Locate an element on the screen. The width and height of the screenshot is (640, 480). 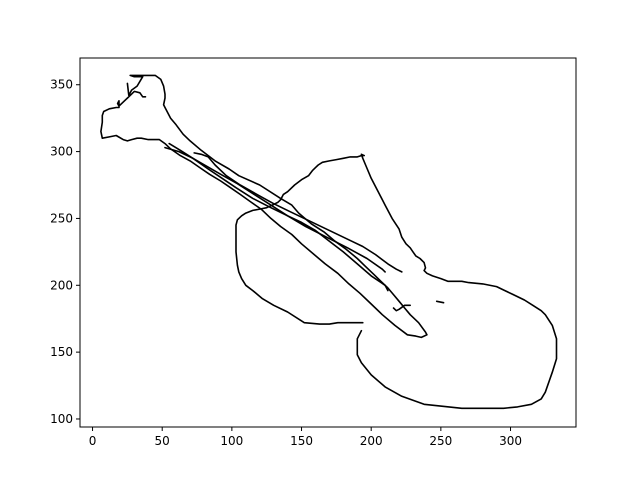
x-tick-label: 150 is located at coordinates (301, 441).